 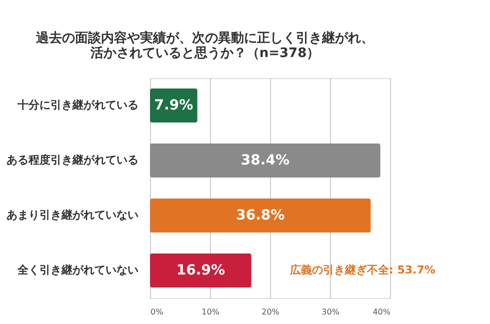 What do you see at coordinates (211, 312) in the screenshot?
I see `x-tick-label: 10%` at bounding box center [211, 312].